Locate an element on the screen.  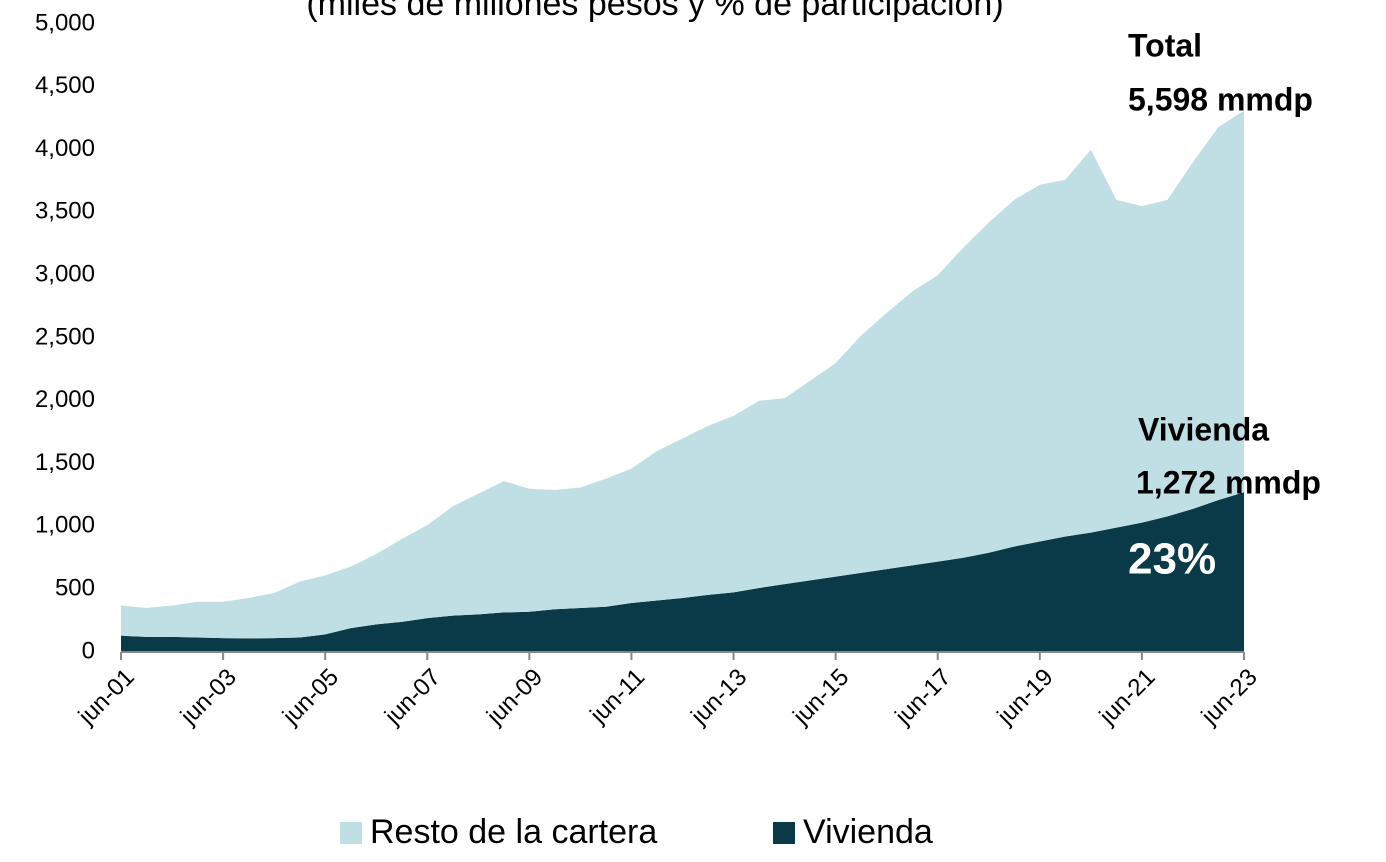
annotation: Total is located at coordinates (1165, 45).